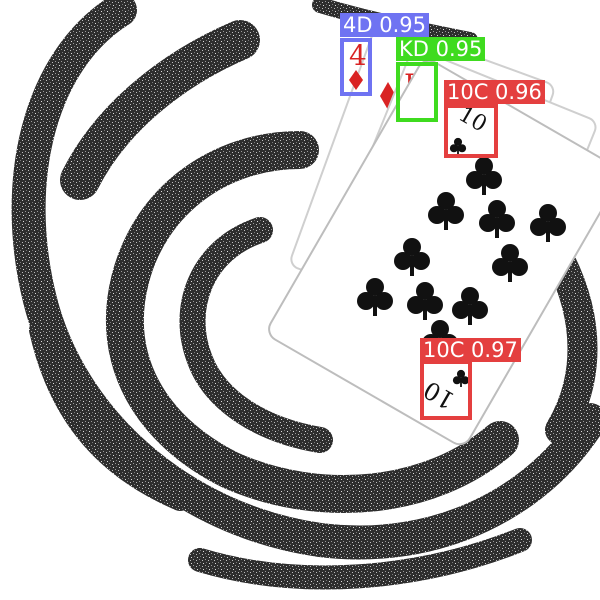  Describe the element at coordinates (417, 92) in the screenshot. I see `detection-box-kd` at that location.